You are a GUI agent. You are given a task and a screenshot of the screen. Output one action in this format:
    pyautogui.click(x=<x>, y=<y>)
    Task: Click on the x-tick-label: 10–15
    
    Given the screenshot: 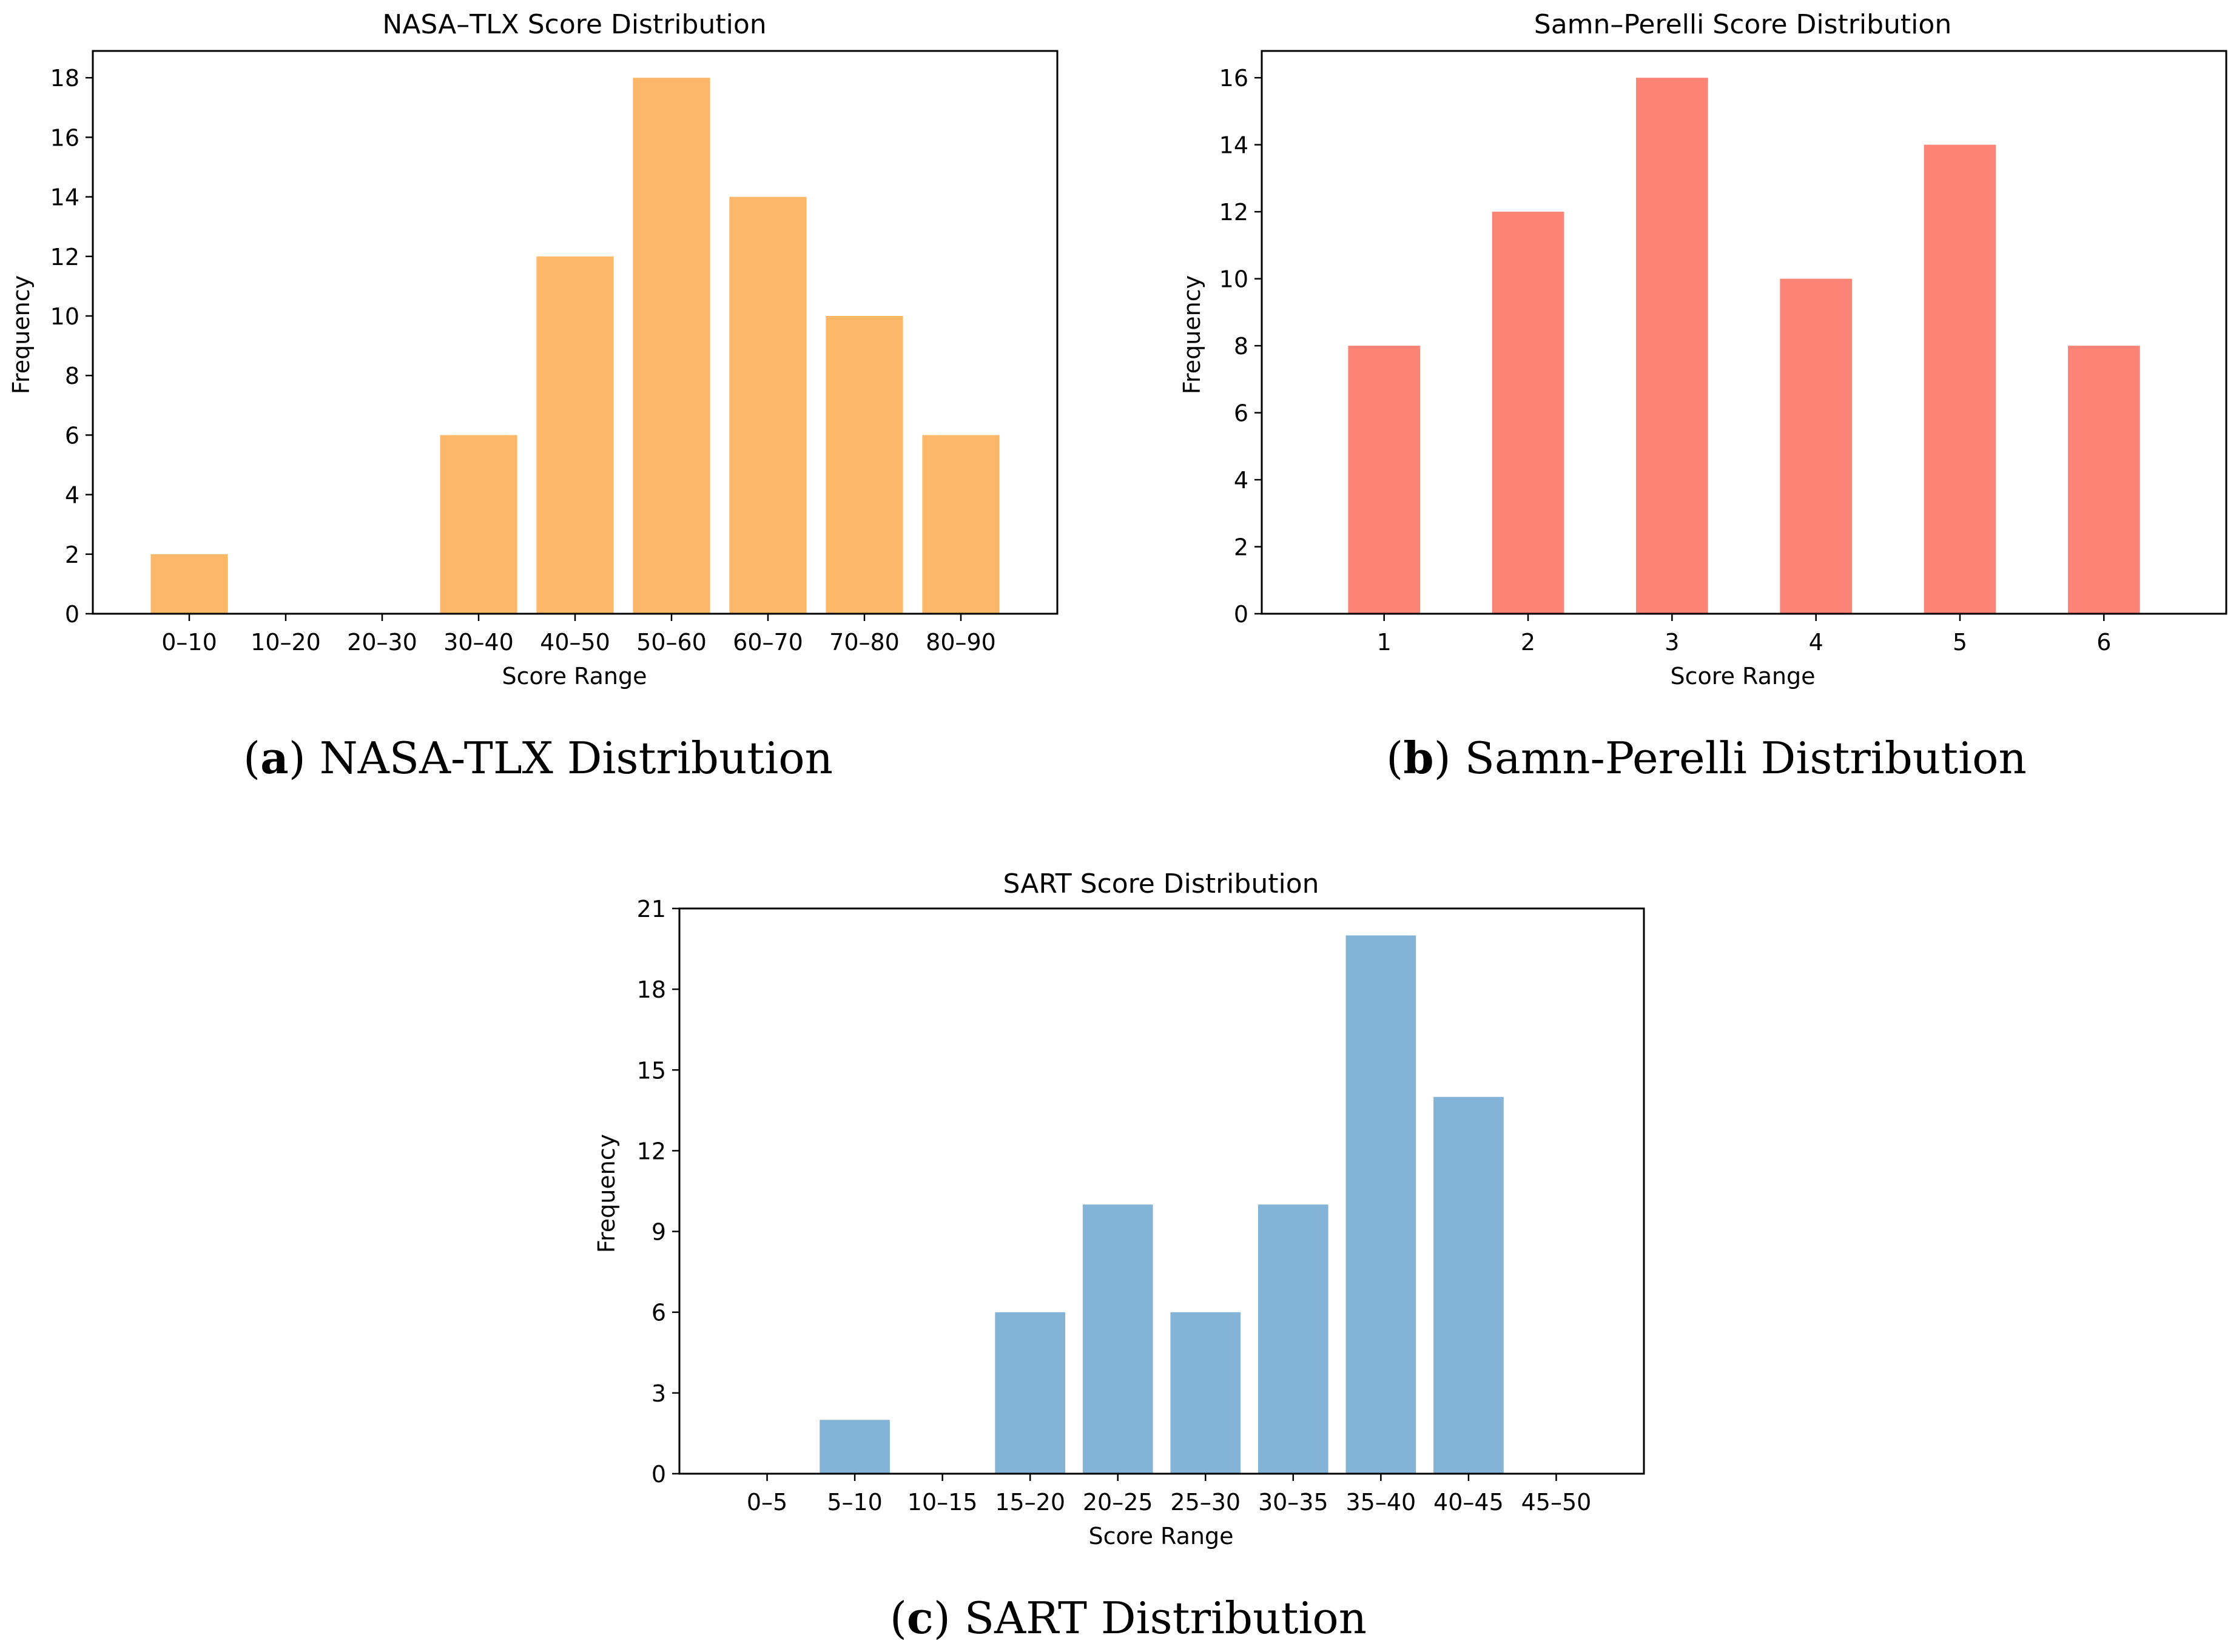 What is the action you would take?
    pyautogui.click(x=943, y=1503)
    